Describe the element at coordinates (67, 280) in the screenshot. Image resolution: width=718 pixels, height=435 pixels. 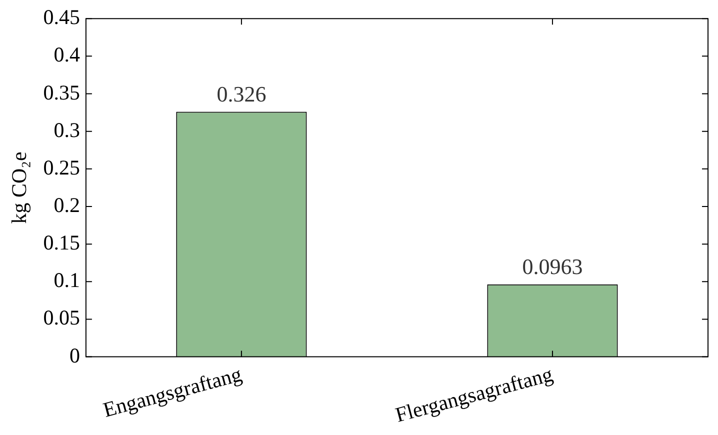
I see `y-tick-label: 0.1` at that location.